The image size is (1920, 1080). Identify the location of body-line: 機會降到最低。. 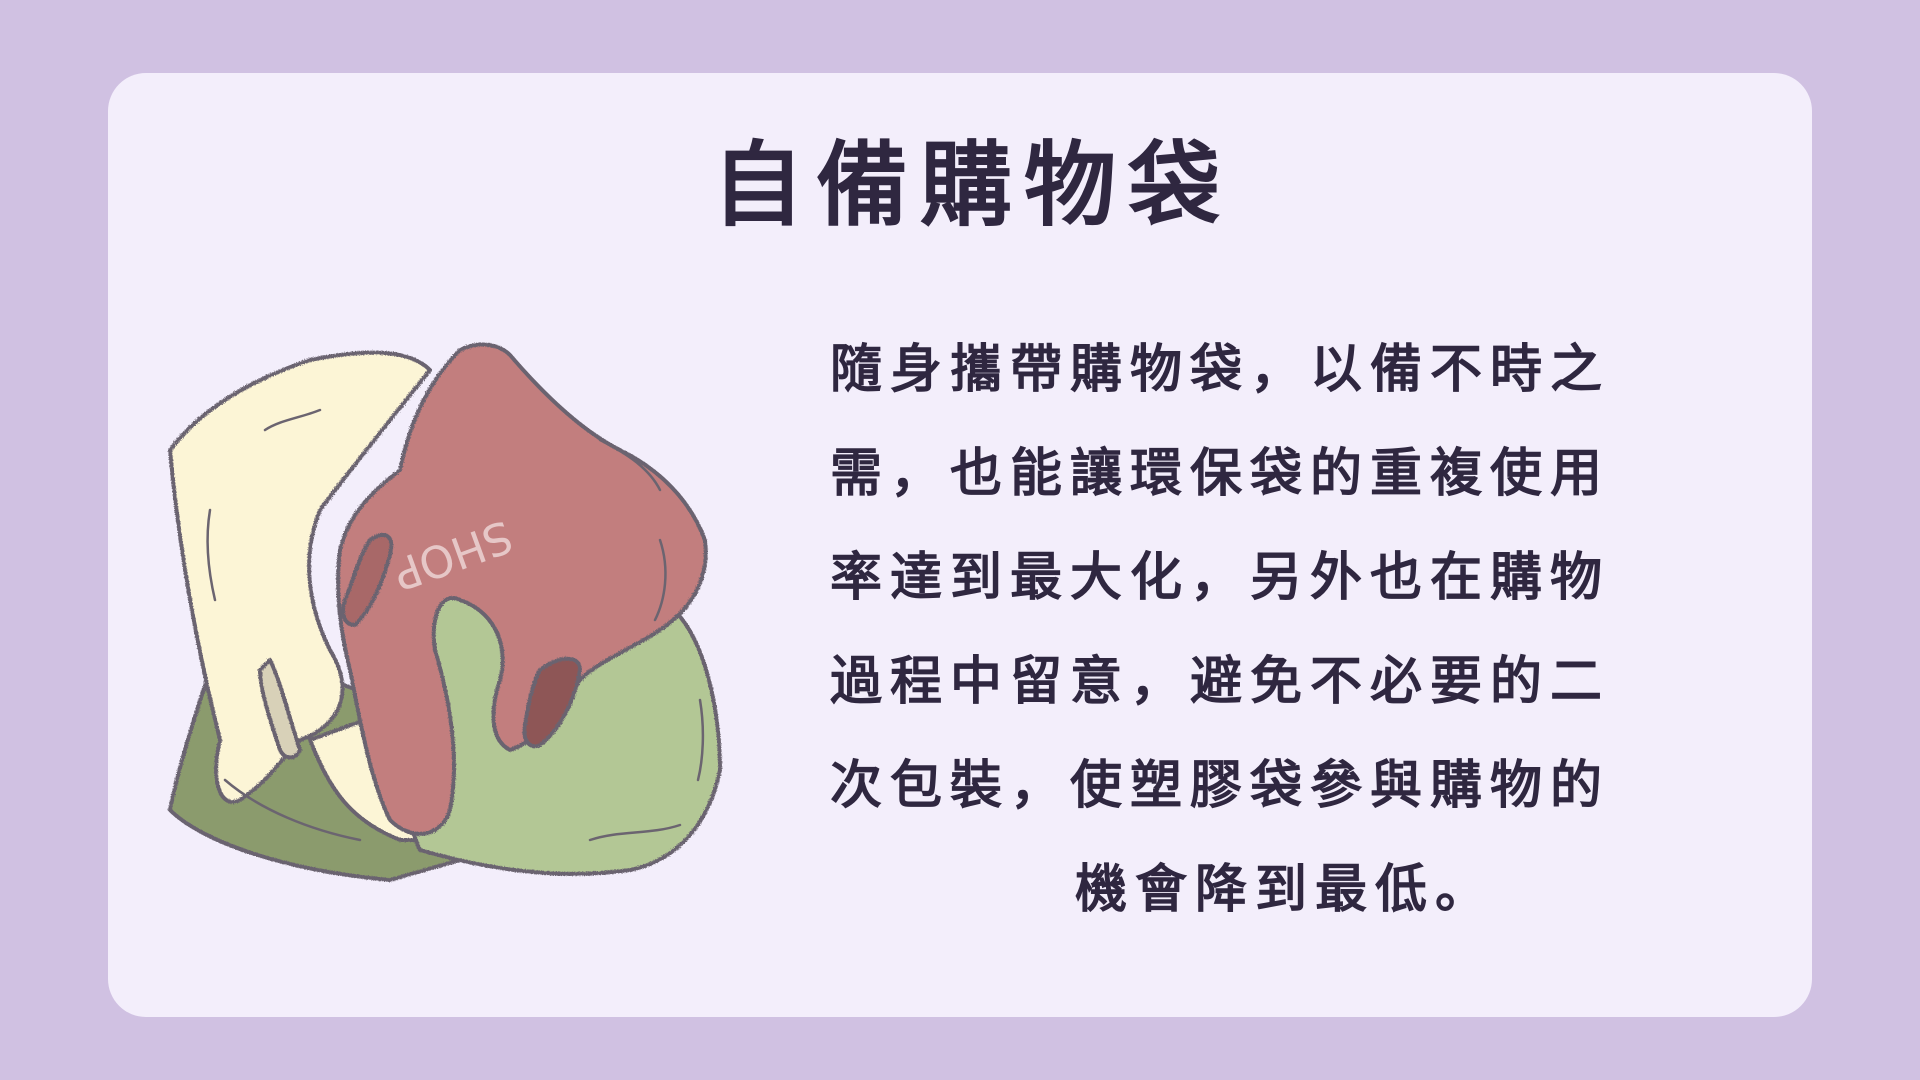
(1284, 890).